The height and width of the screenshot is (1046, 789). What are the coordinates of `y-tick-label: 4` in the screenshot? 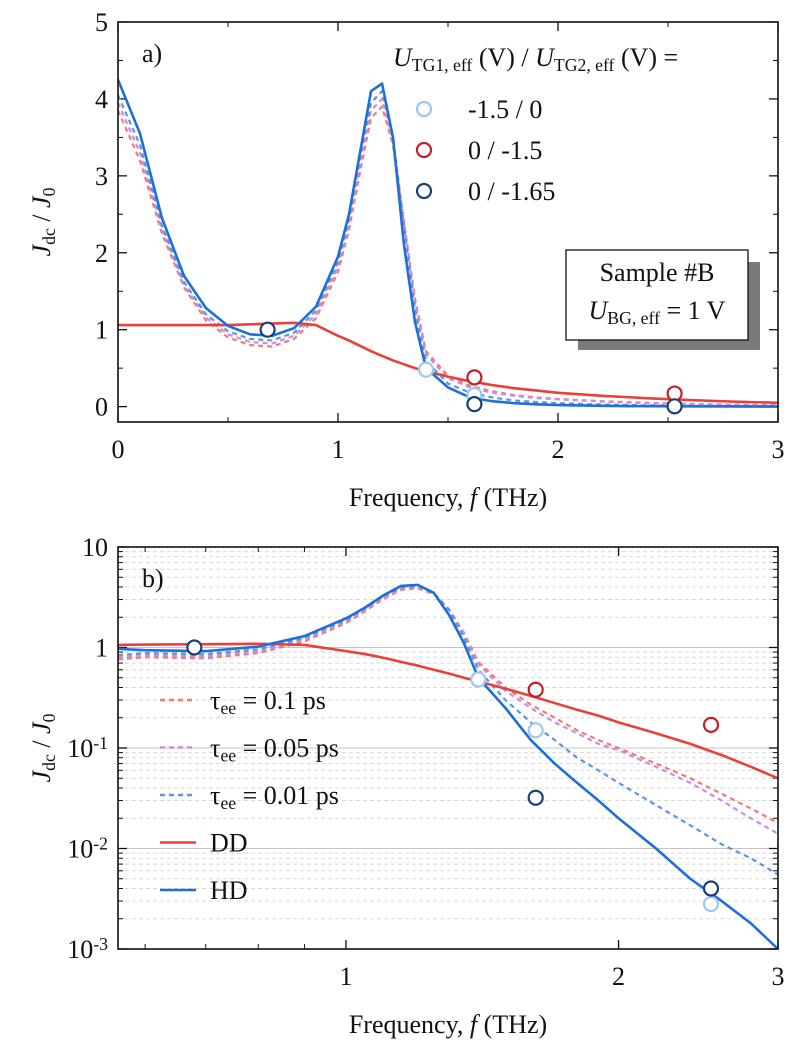 It's located at (101, 99).